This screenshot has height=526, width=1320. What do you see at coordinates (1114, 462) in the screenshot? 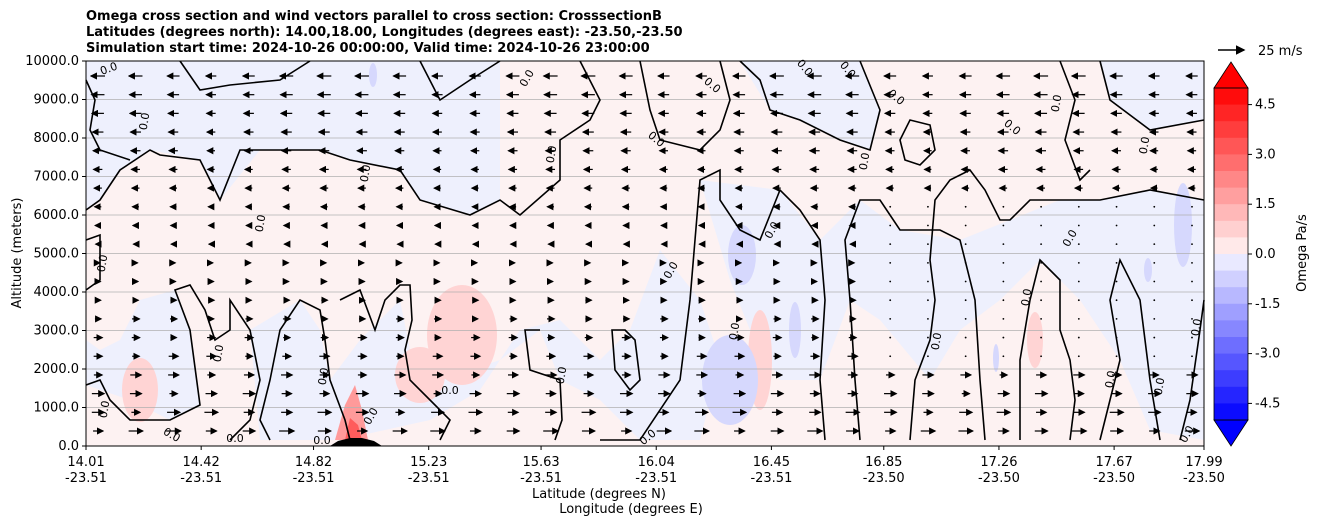
I see `x-tick-label-lat: 17.67` at bounding box center [1114, 462].